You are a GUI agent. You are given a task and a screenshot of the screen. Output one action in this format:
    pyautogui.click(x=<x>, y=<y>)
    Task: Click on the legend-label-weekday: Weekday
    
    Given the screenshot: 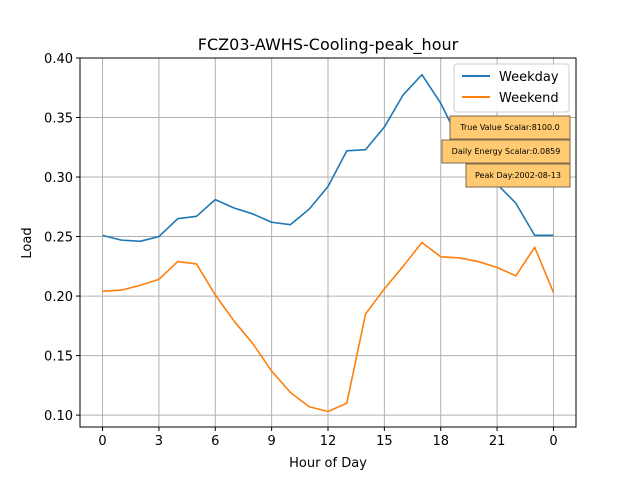 What is the action you would take?
    pyautogui.click(x=529, y=77)
    